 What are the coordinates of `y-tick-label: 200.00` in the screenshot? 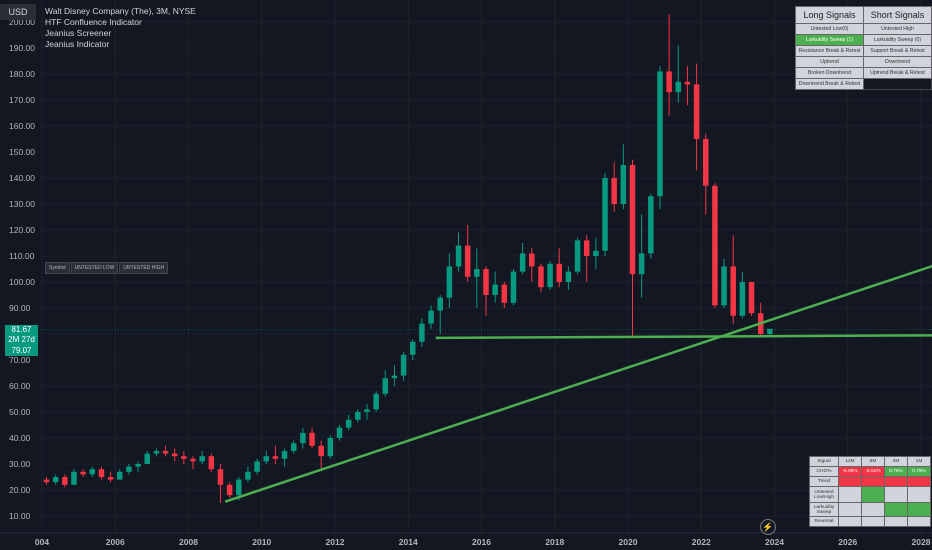 It's located at (22, 22).